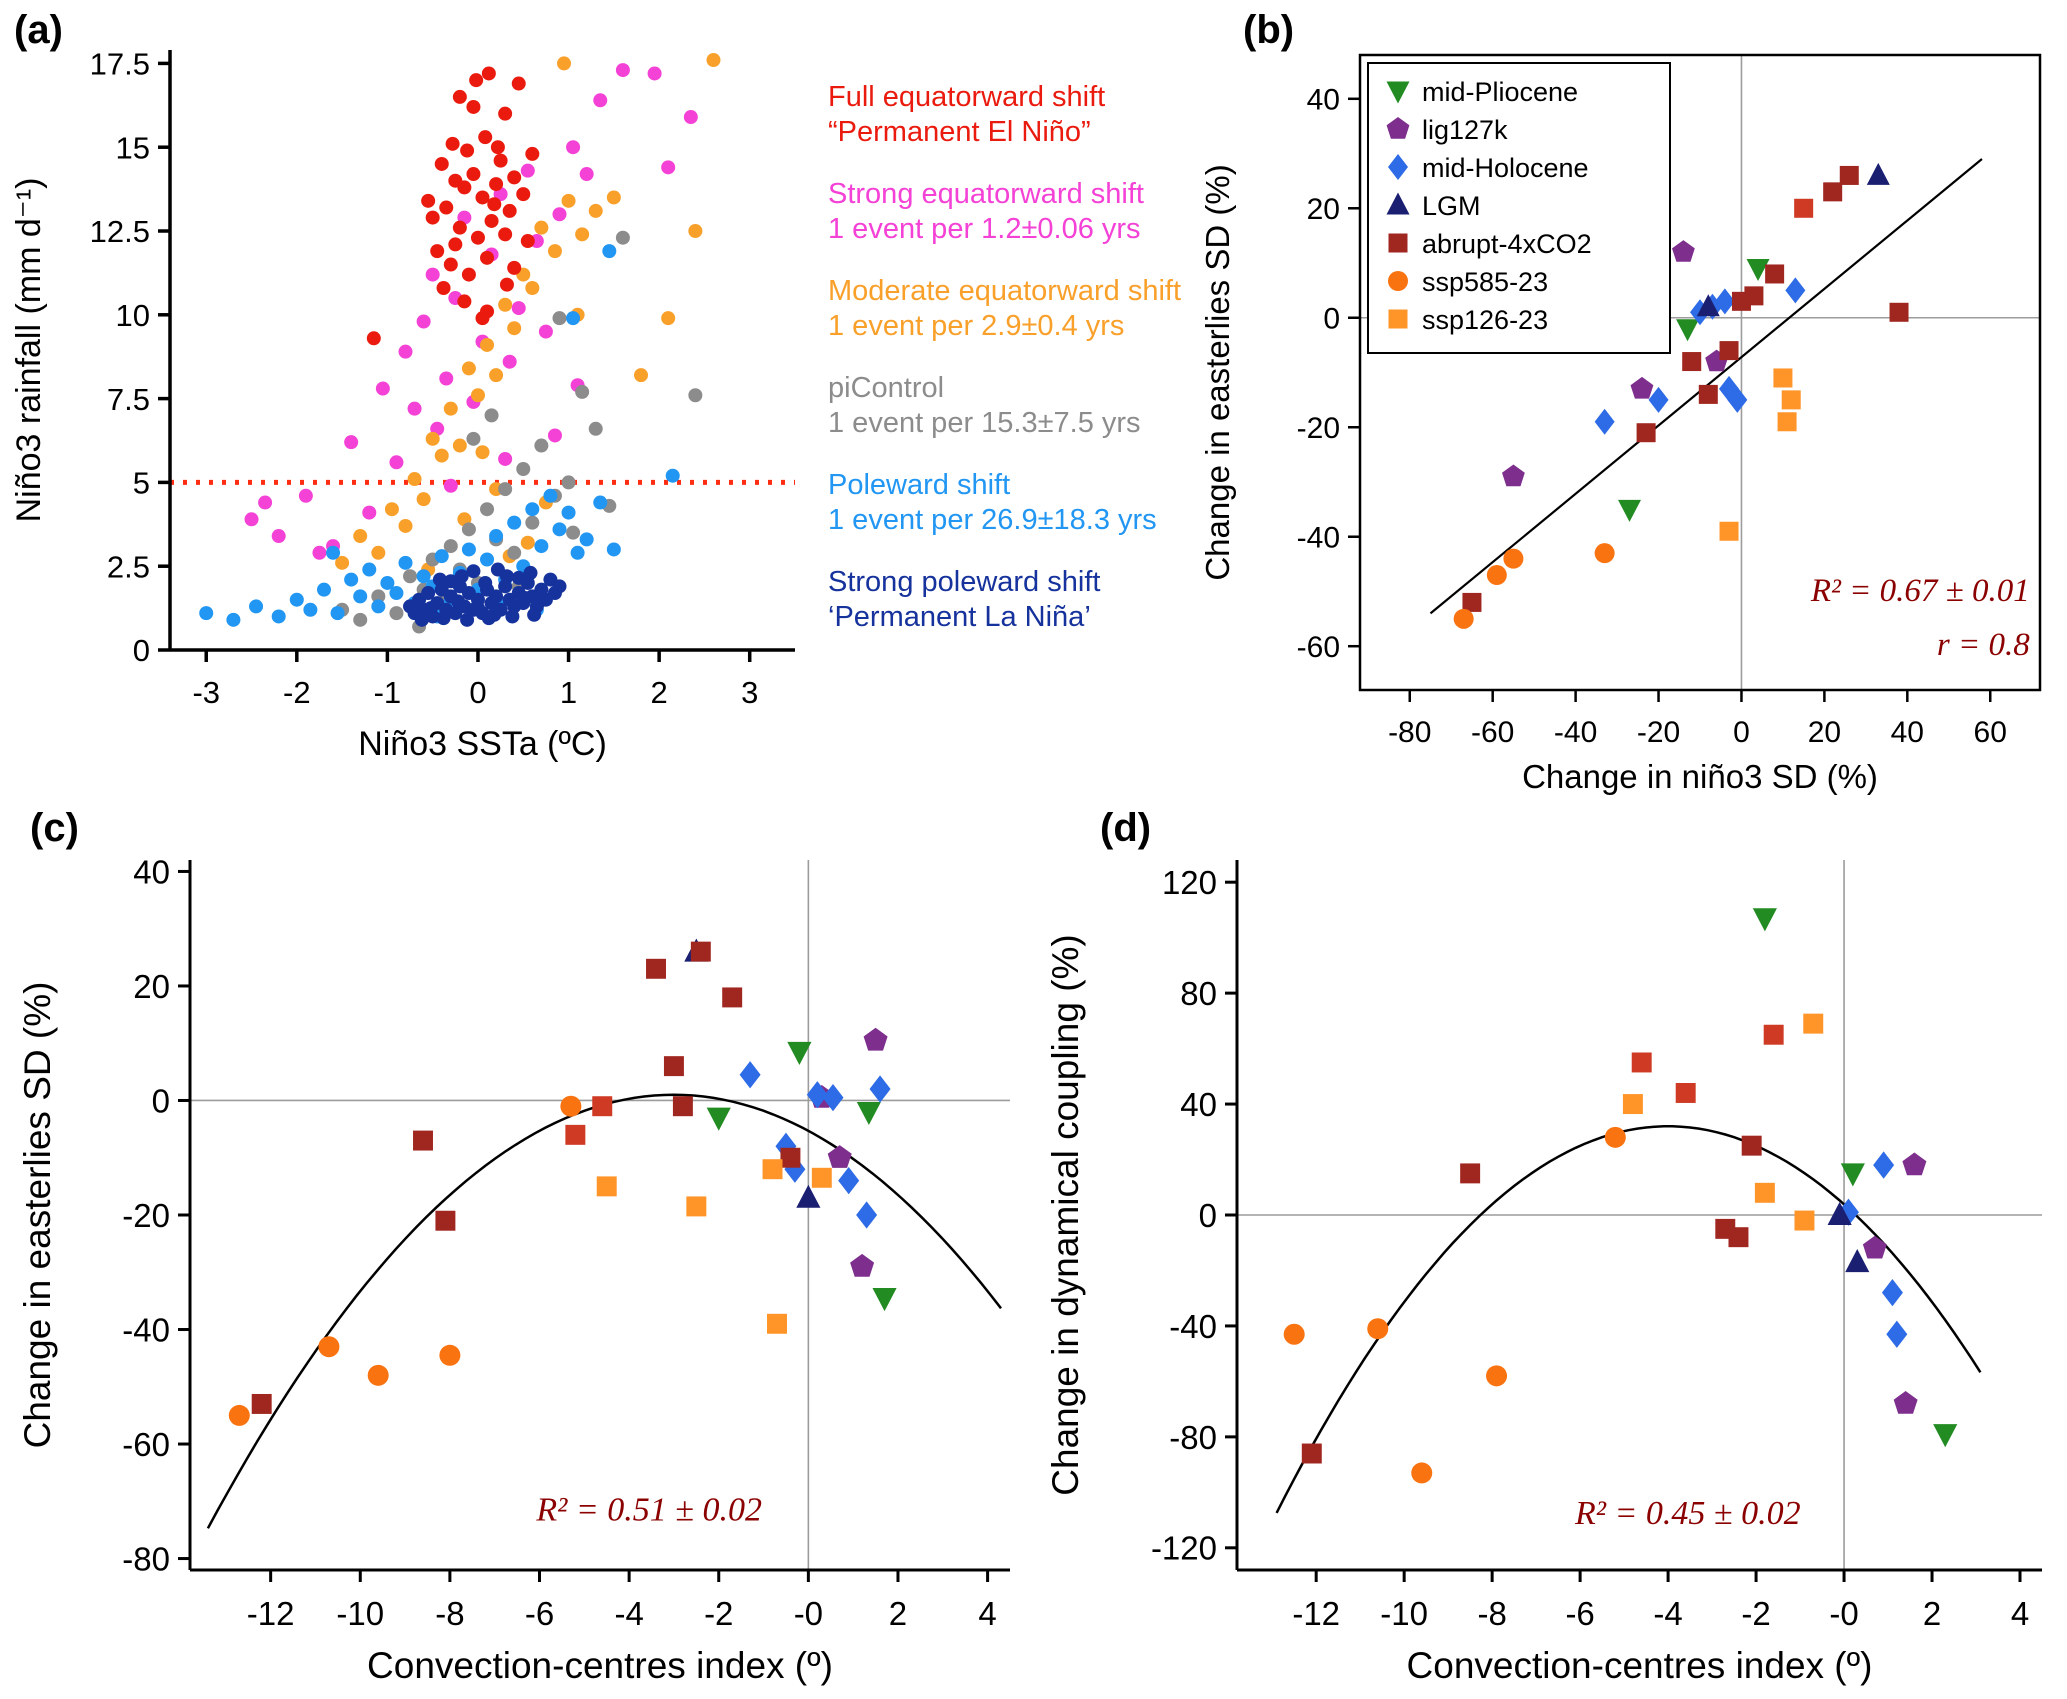 The height and width of the screenshot is (1699, 2067). What do you see at coordinates (1507, 244) in the screenshot?
I see `legend-label: abrupt-4xCO2` at bounding box center [1507, 244].